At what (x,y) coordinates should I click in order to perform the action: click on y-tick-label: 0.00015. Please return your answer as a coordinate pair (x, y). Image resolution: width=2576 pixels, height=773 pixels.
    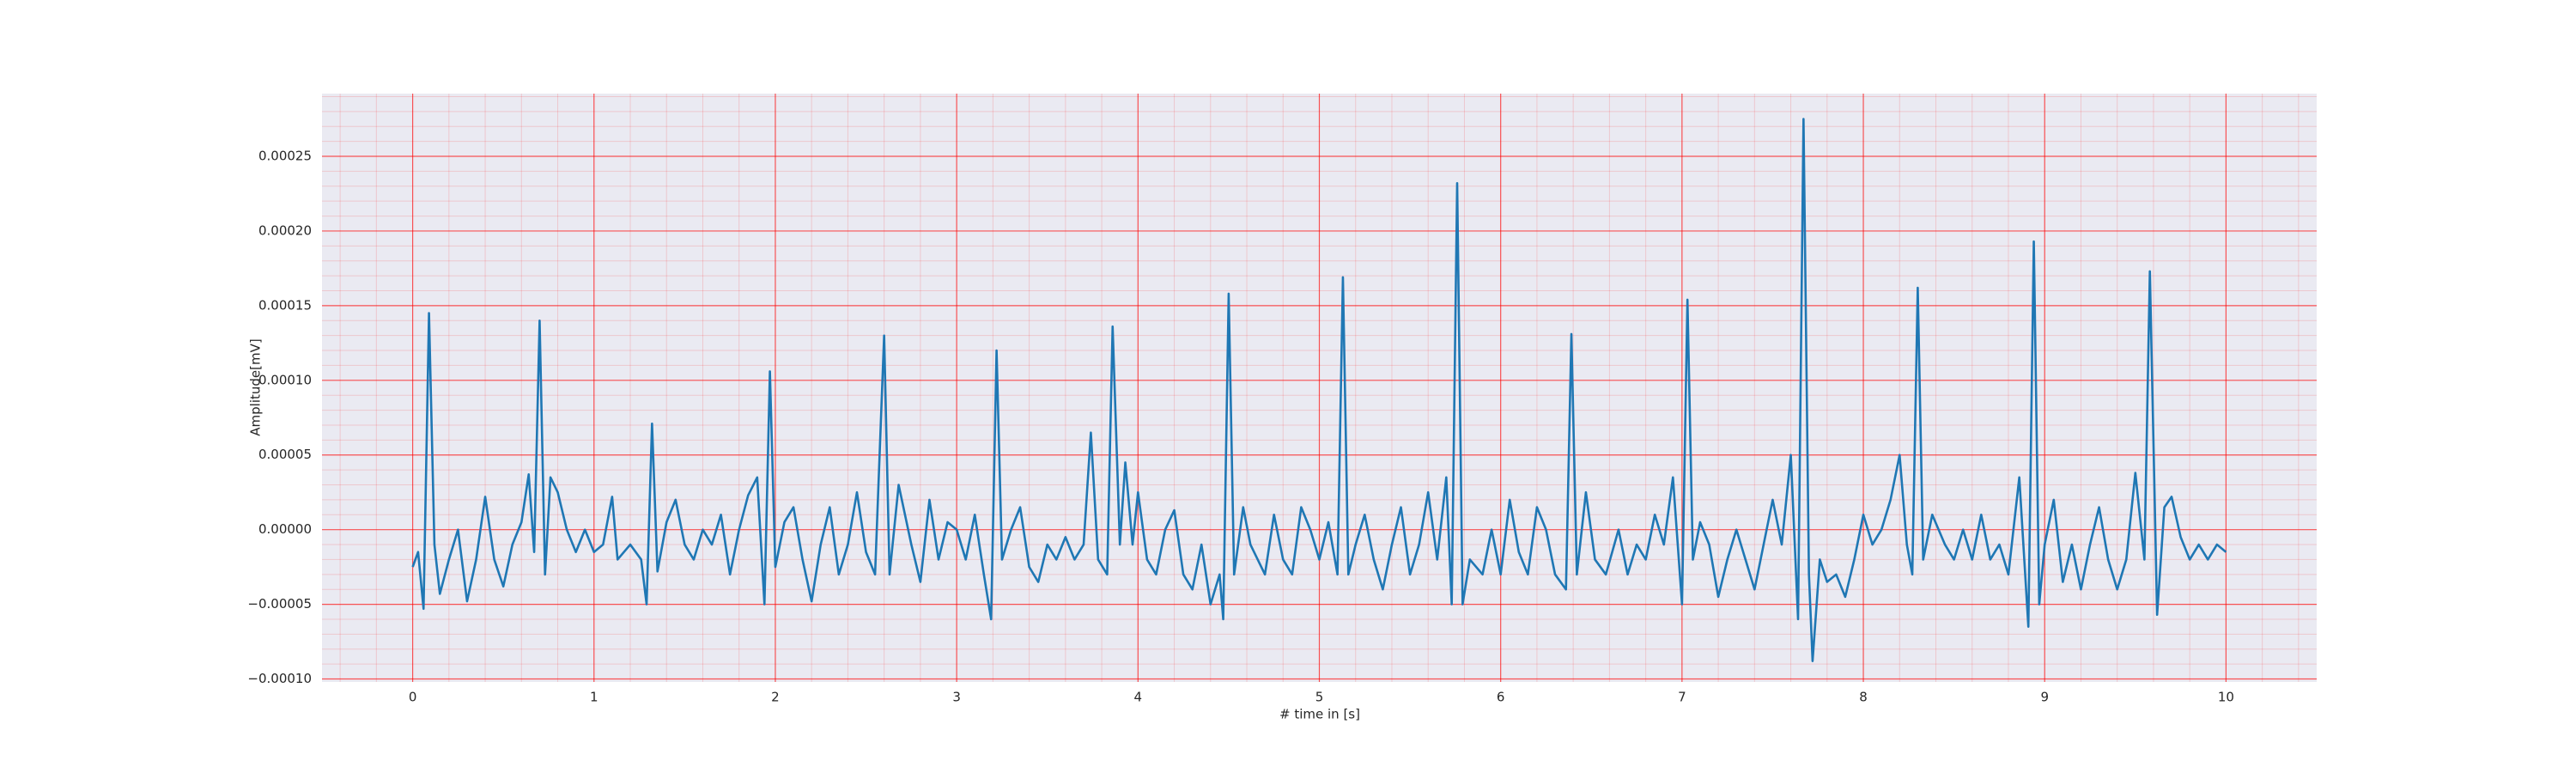
    Looking at the image, I should click on (285, 305).